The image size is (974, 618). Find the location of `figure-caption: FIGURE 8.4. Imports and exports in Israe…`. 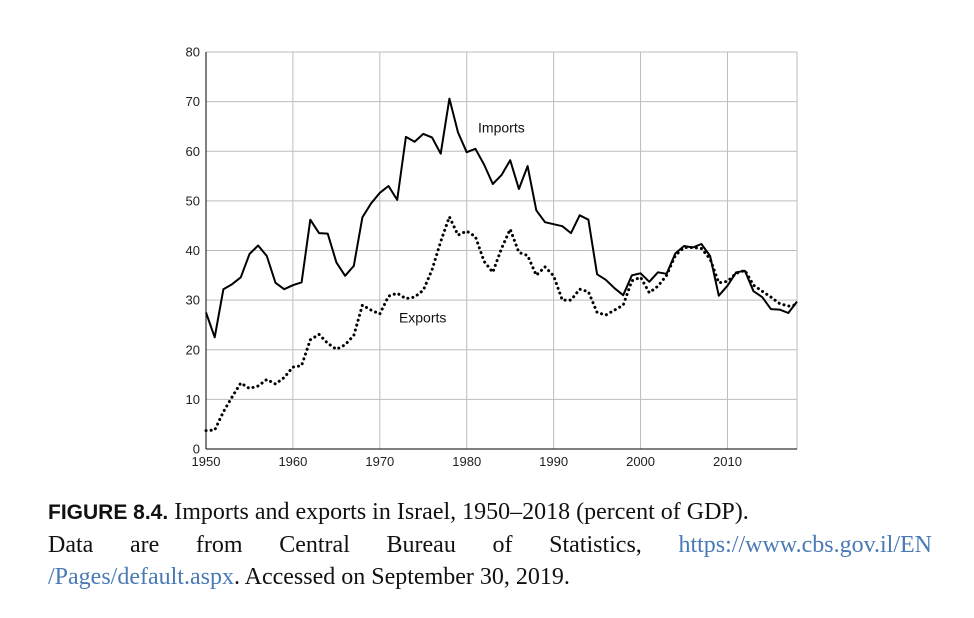

figure-caption: FIGURE 8.4. Imports and exports in Israe… is located at coordinates (490, 544).